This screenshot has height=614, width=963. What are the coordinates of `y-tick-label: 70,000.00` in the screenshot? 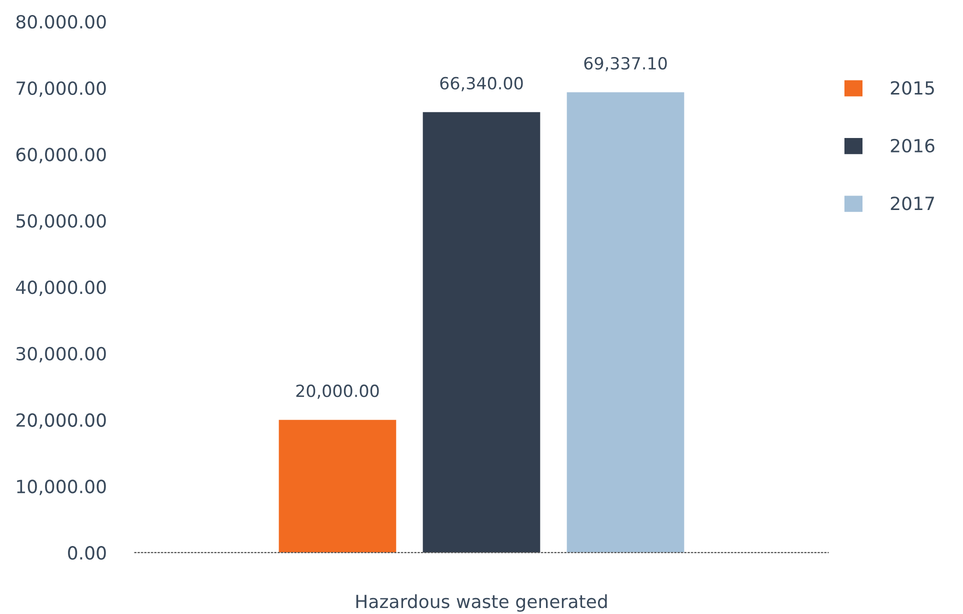 It's located at (61, 89).